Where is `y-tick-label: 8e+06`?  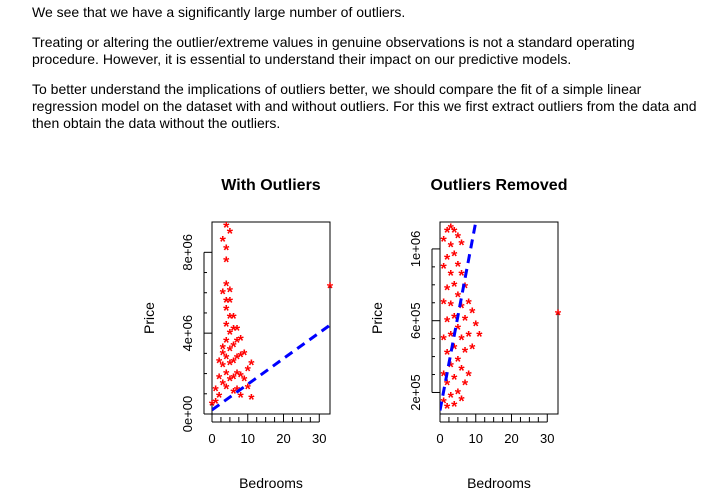
y-tick-label: 8e+06 is located at coordinates (187, 252).